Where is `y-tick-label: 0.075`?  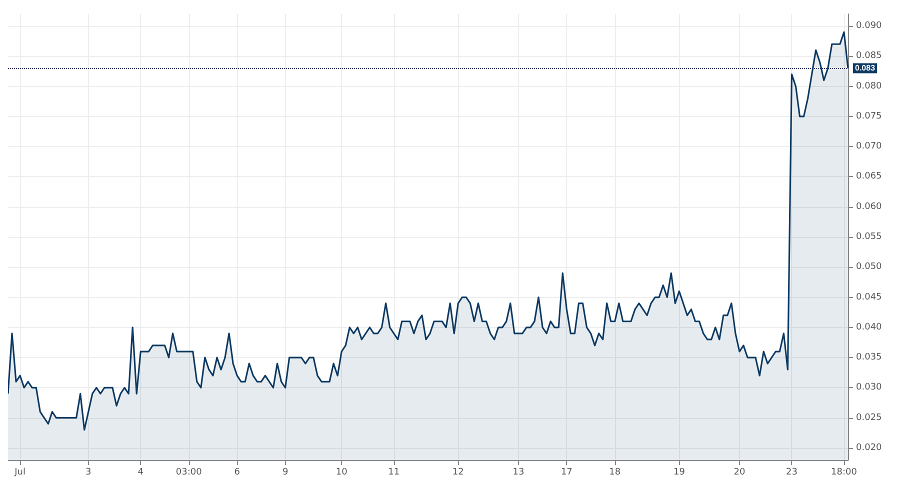 y-tick-label: 0.075 is located at coordinates (869, 116).